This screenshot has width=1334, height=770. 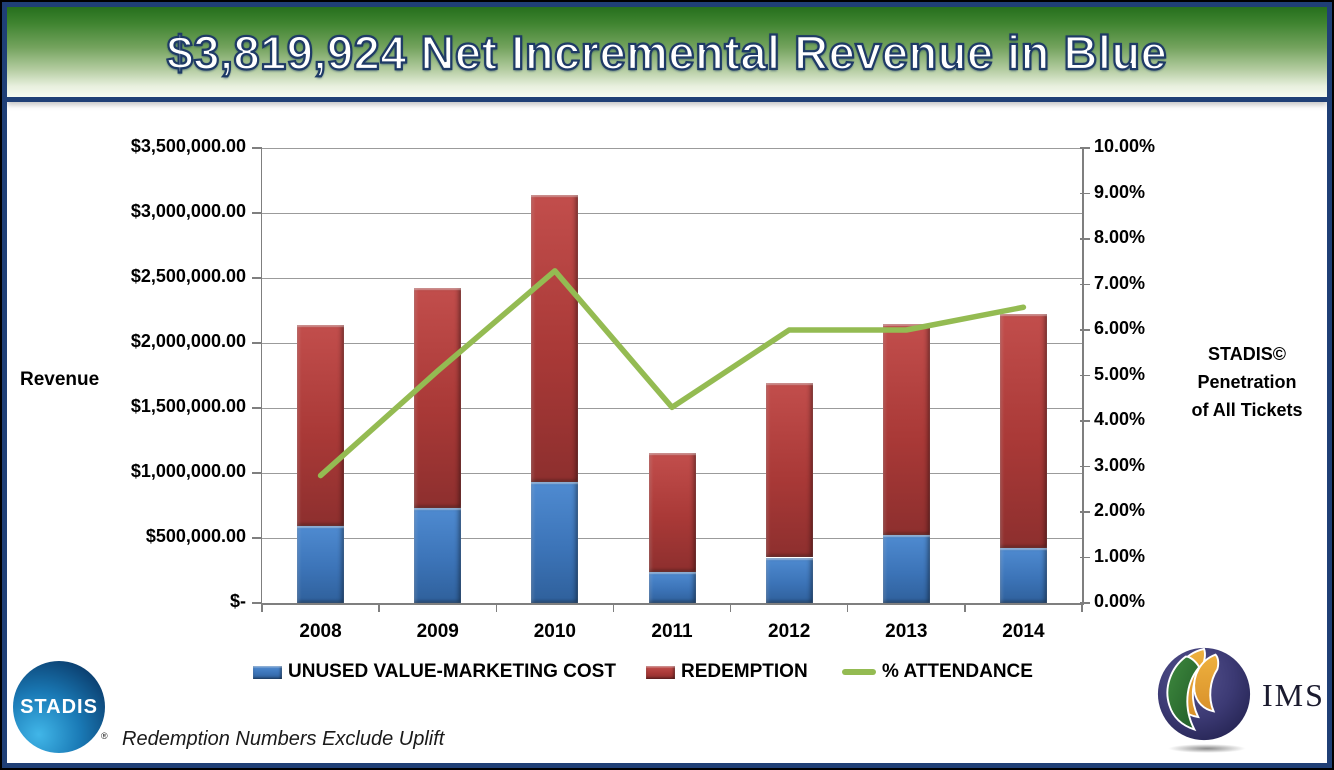 What do you see at coordinates (261, 376) in the screenshot?
I see `y-axis-line` at bounding box center [261, 376].